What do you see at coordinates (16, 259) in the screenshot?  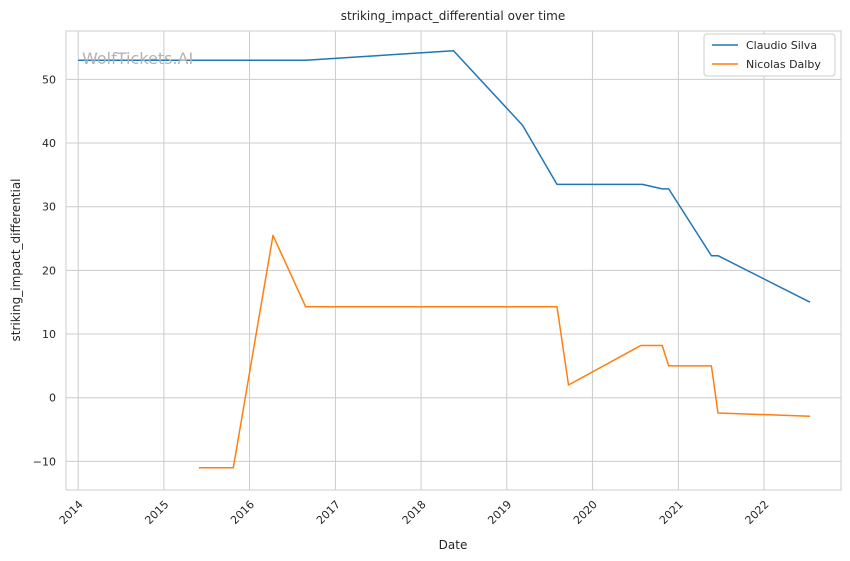 I see `y-axis-label: striking_impact_differential` at bounding box center [16, 259].